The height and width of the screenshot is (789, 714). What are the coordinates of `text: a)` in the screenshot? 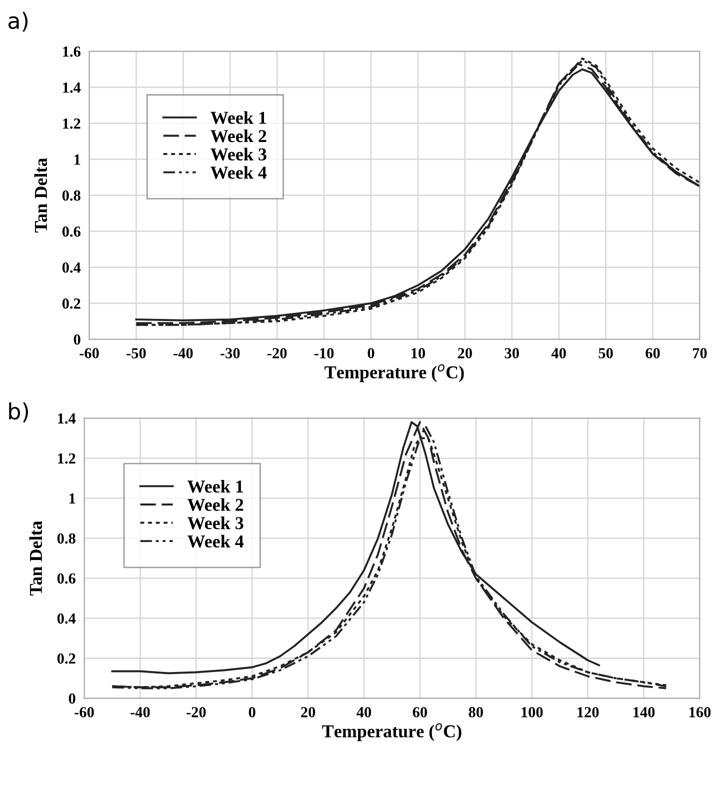 It's located at (18, 22).